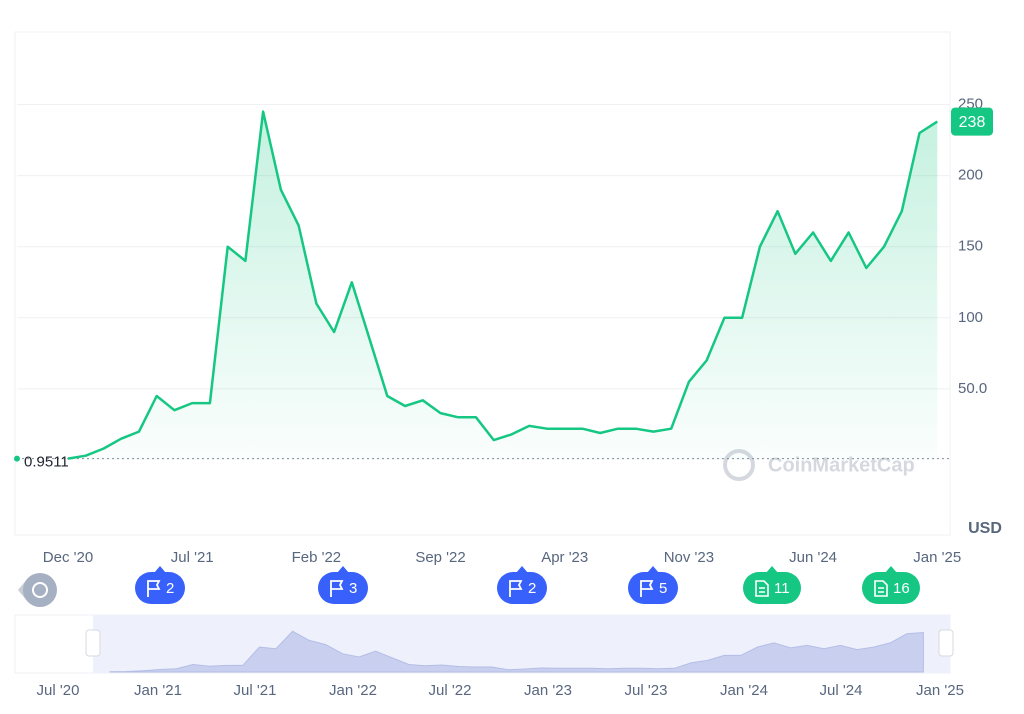  Describe the element at coordinates (689, 557) in the screenshot. I see `x-tick-label: Nov '23` at that location.